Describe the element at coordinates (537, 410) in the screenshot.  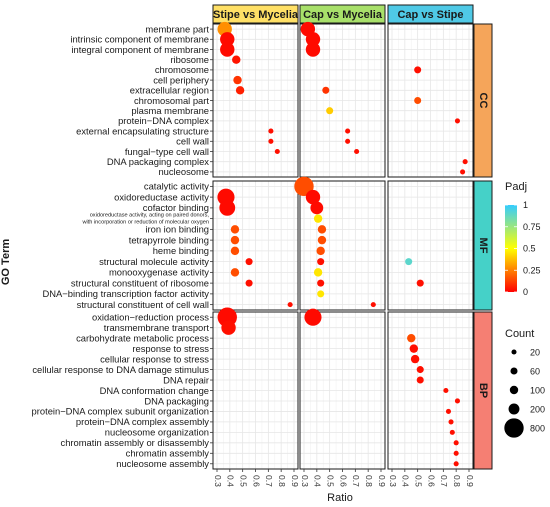
I see `count-legend-label: 200` at that location.